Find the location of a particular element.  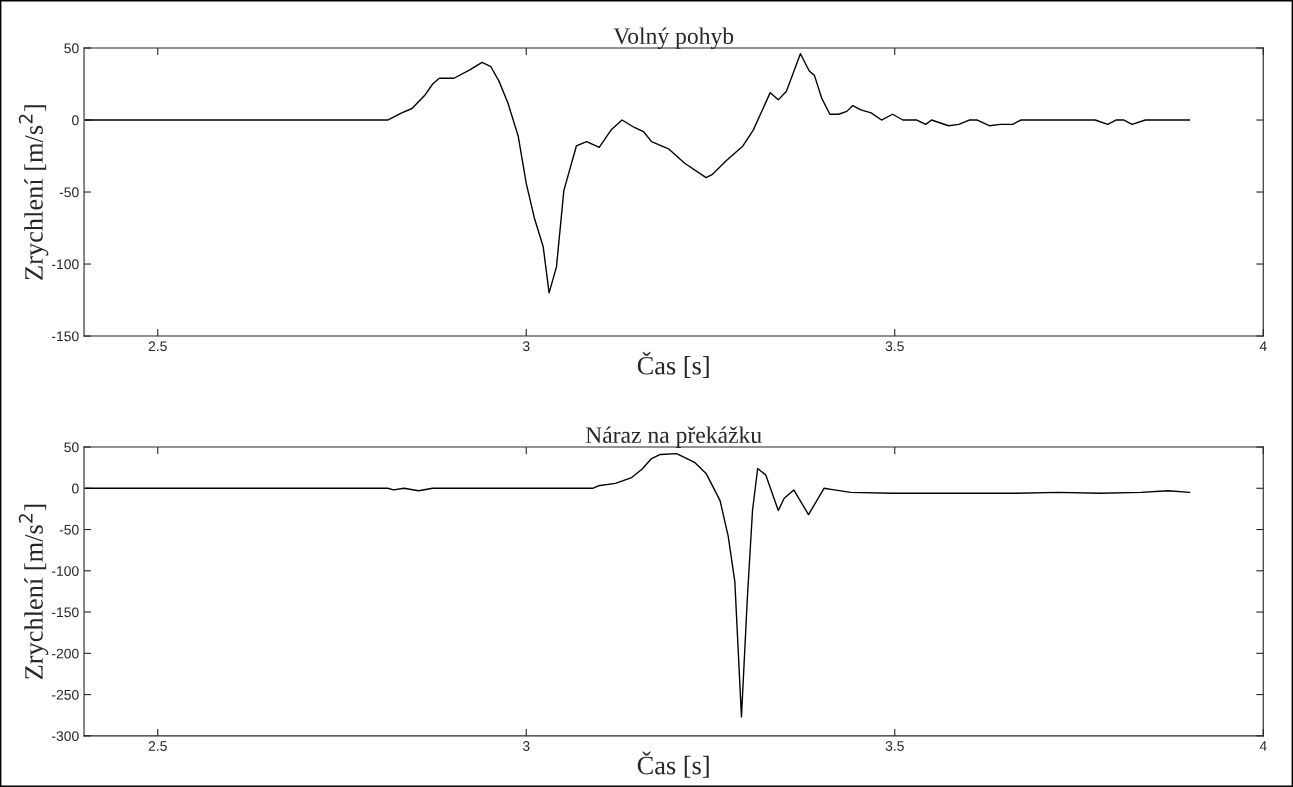

y-tick-label: -200 is located at coordinates (65, 653).